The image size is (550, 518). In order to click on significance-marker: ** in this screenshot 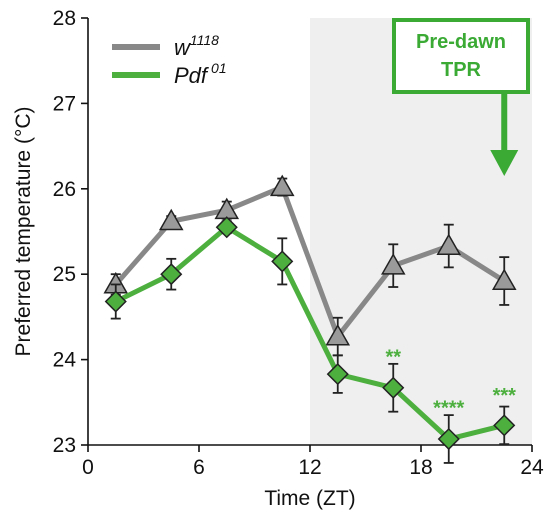, I will do `click(393, 357)`.